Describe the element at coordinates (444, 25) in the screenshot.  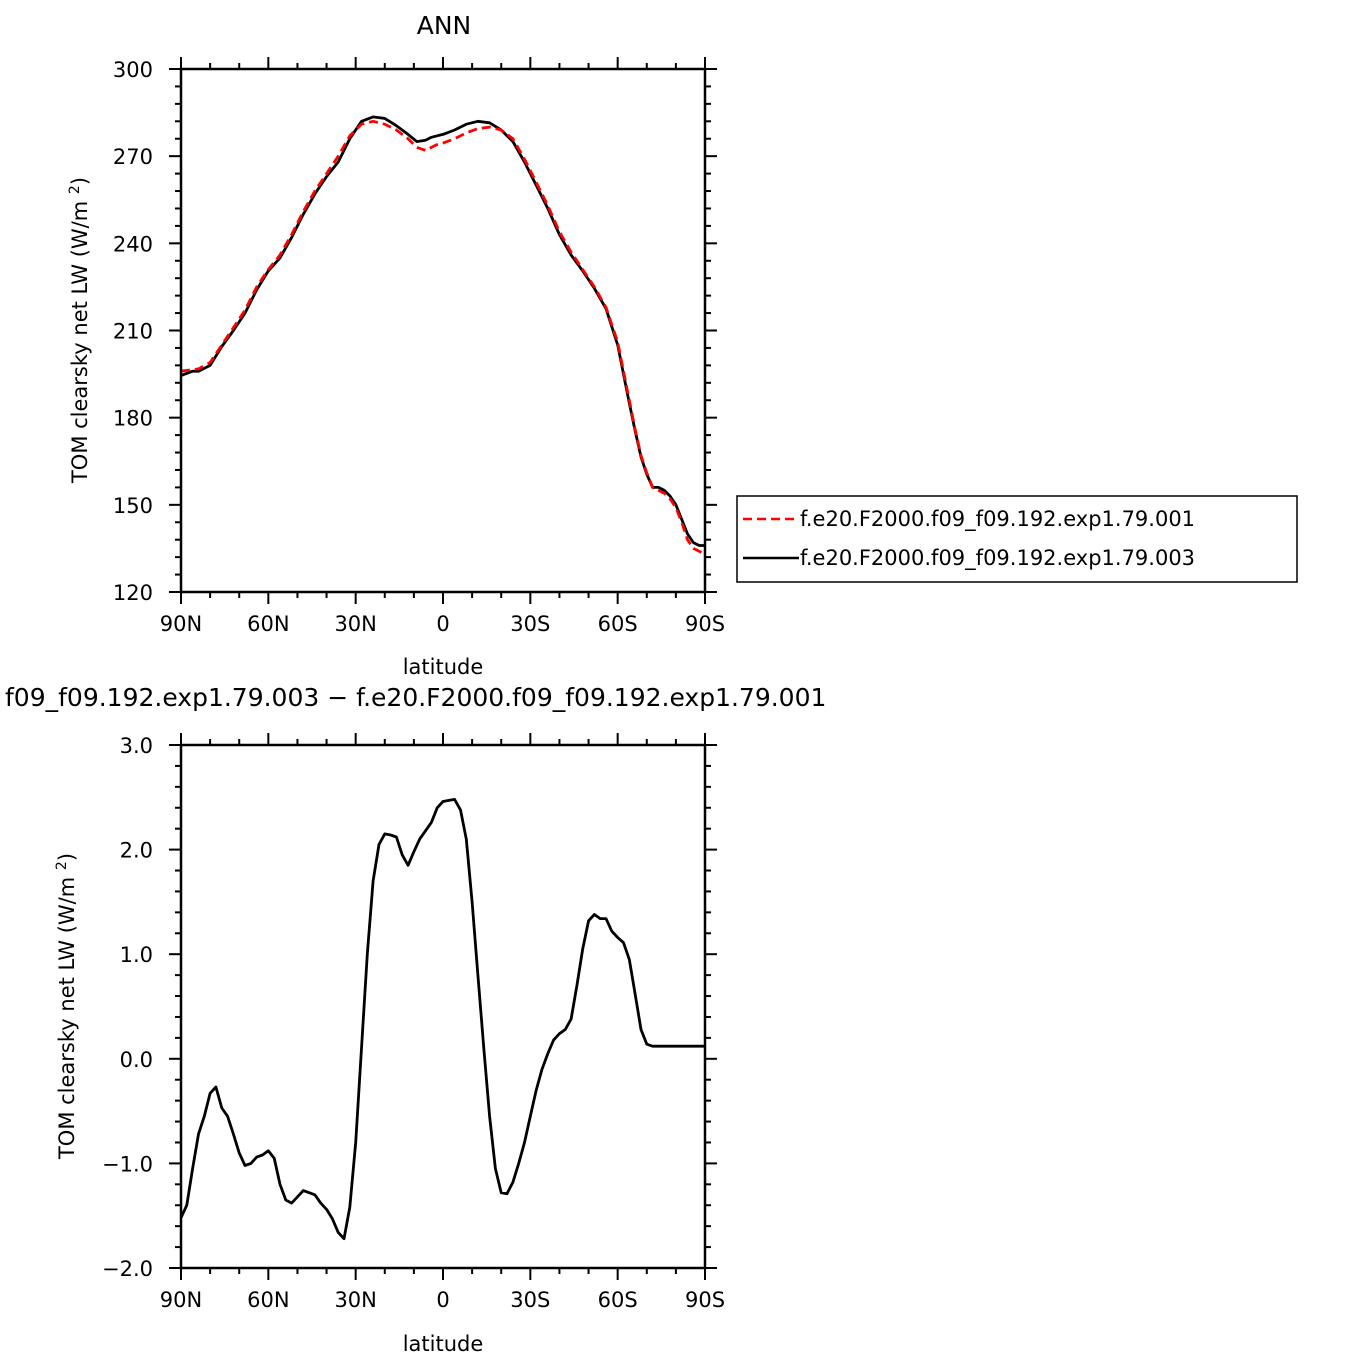
I see `top-chart-title: ANN` at that location.